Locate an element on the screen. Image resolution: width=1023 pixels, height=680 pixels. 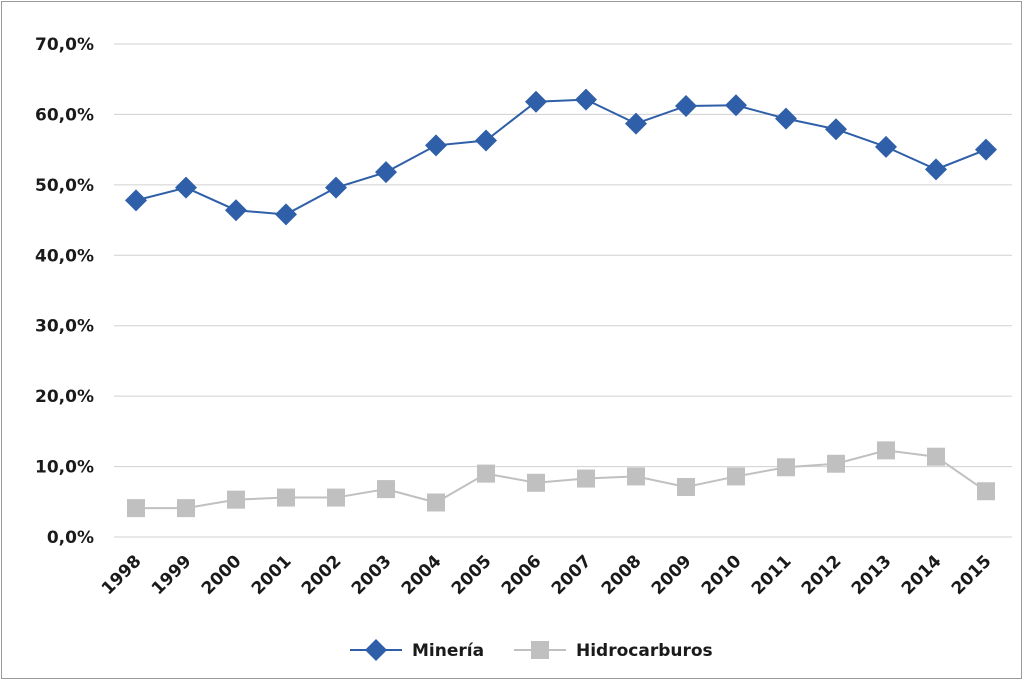
x-tick-label: 1998 is located at coordinates (122, 575).